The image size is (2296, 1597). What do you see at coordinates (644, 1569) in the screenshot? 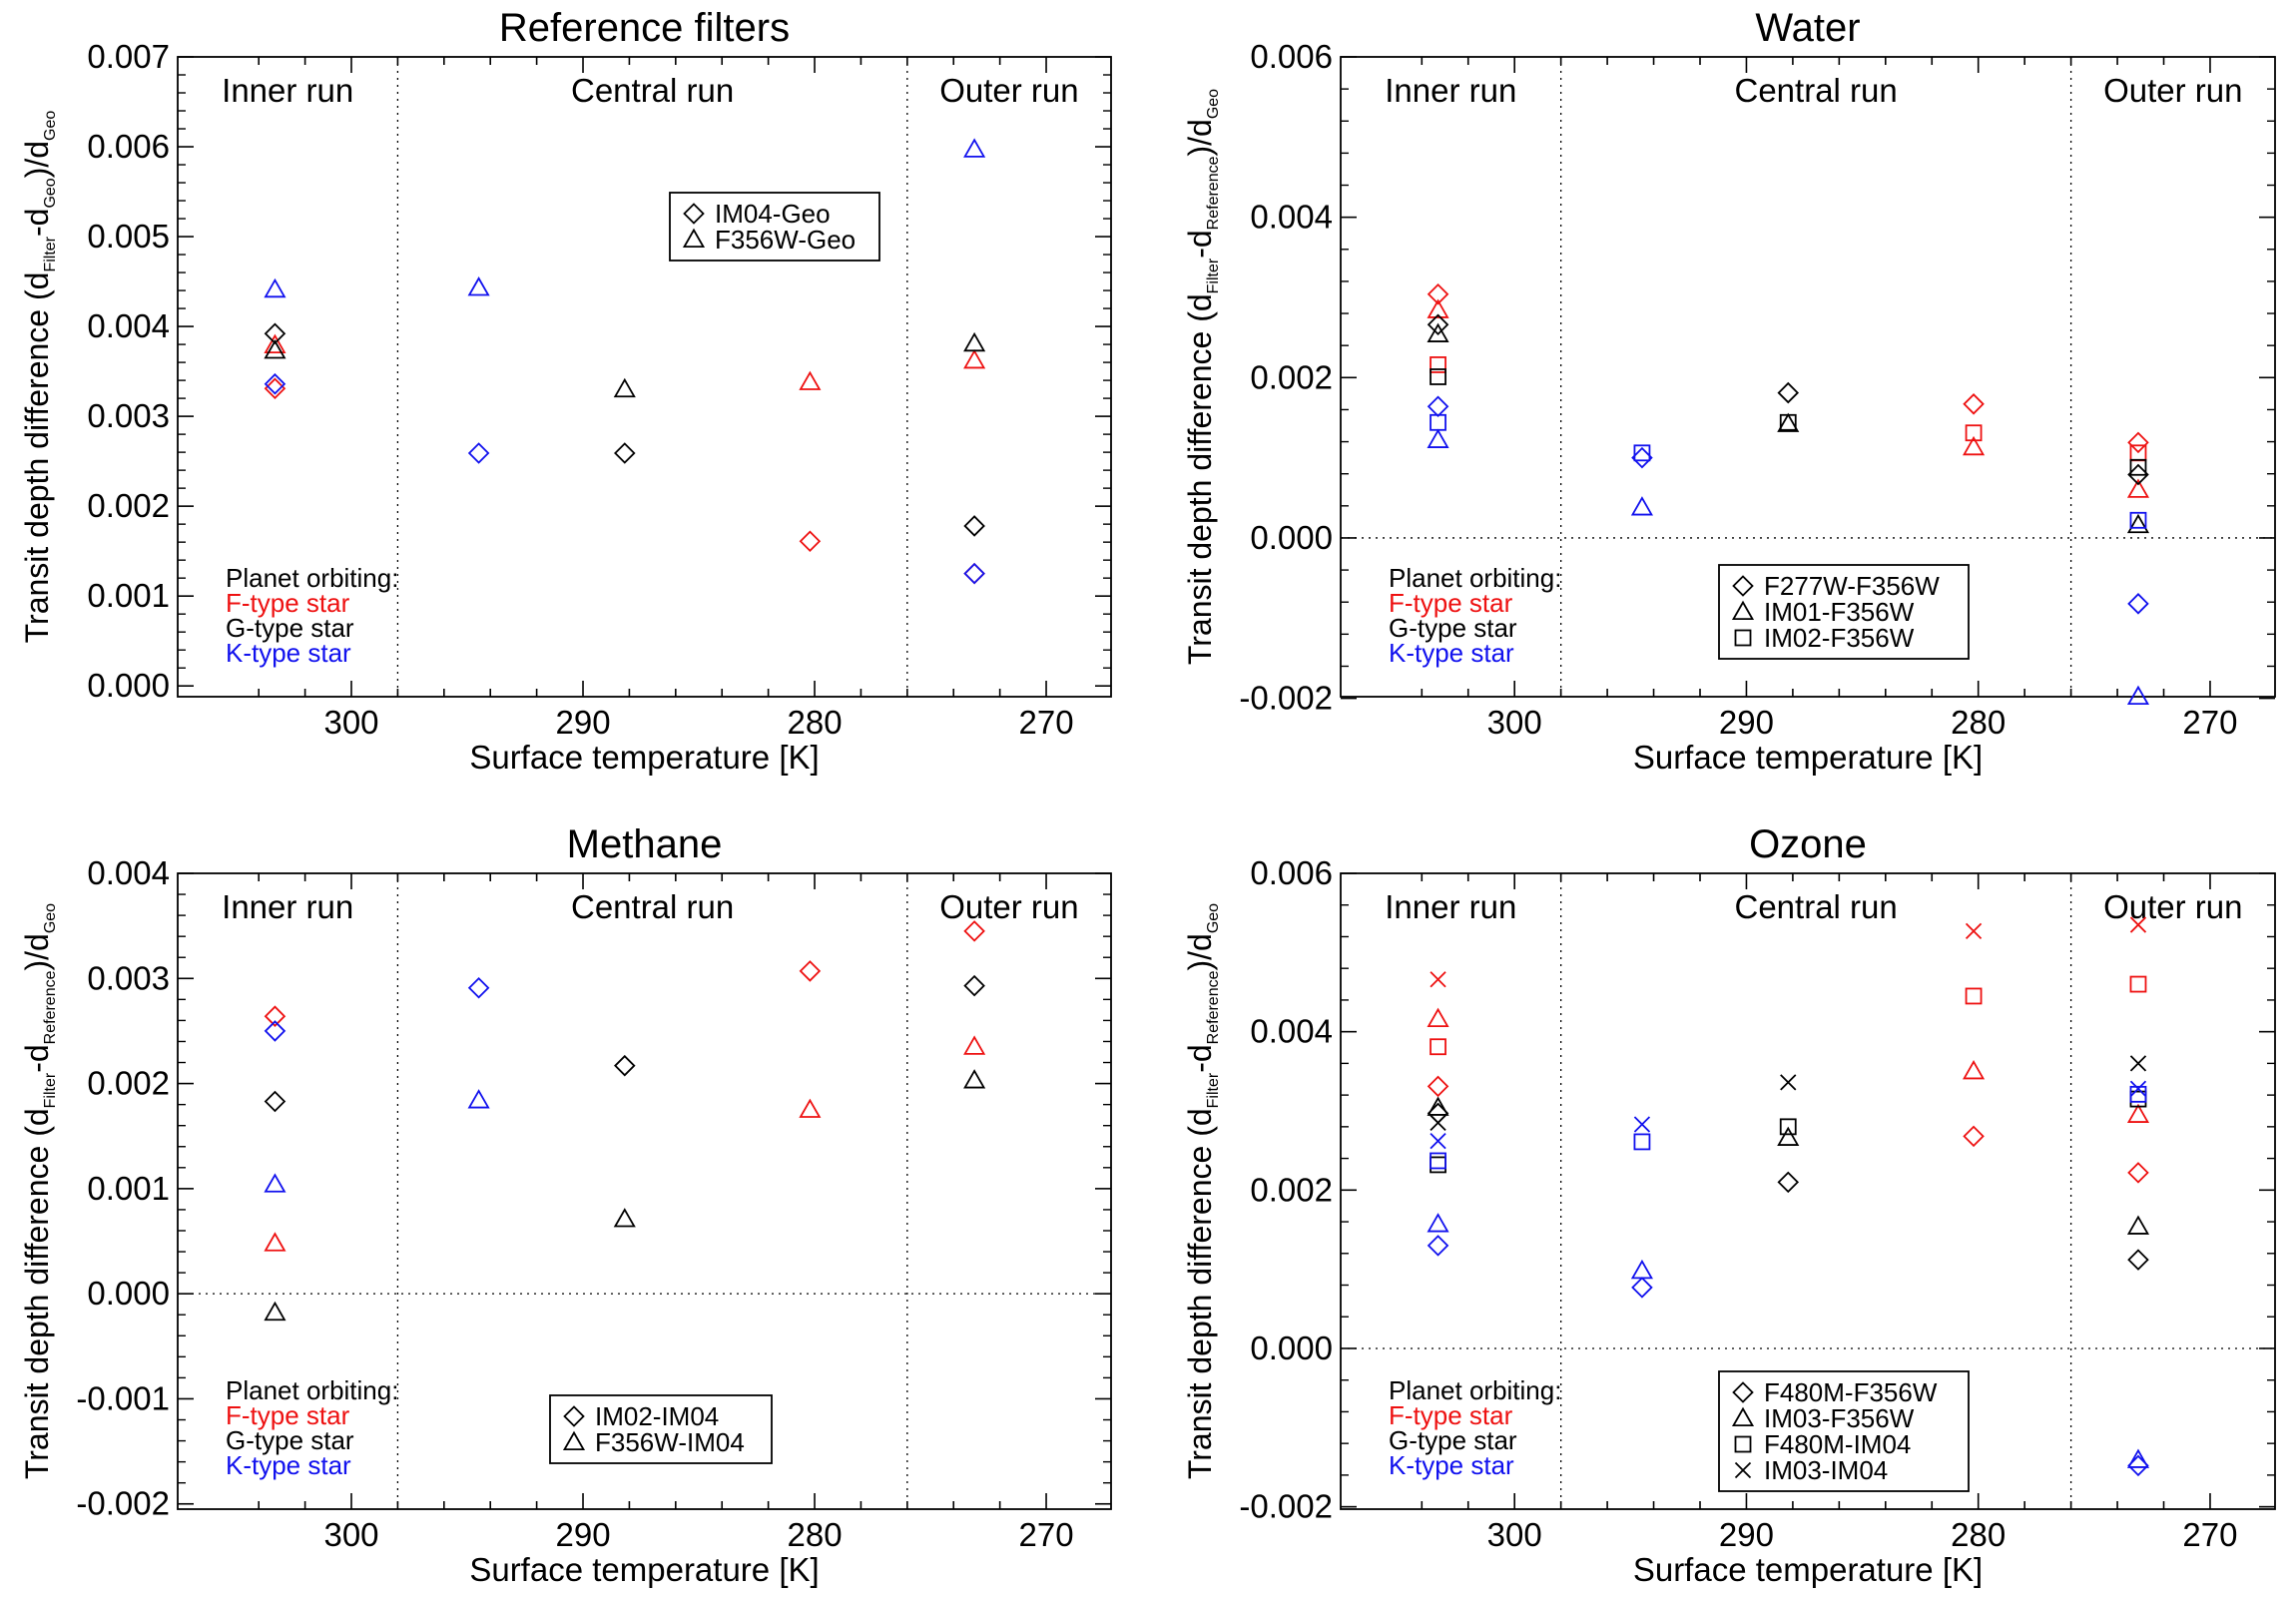
I see `x-axis-label: Surface temperature [K]` at bounding box center [644, 1569].